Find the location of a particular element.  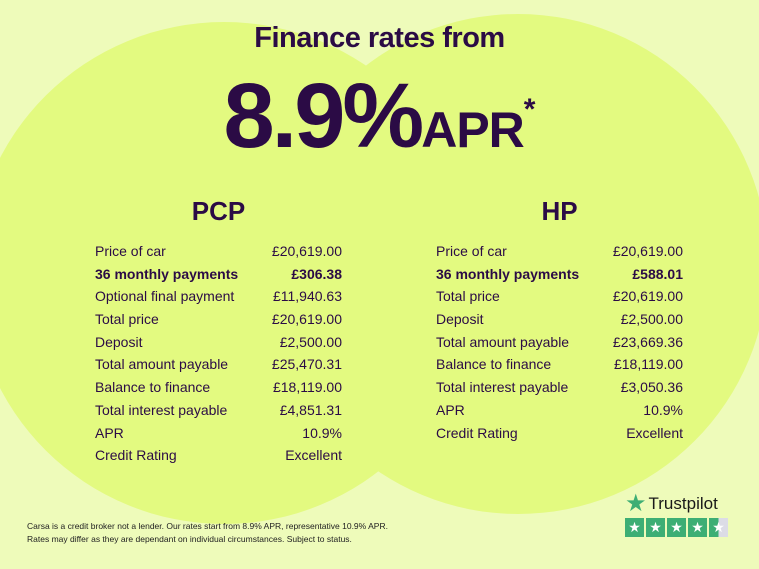

hp-row: APR 10.9% is located at coordinates (559, 410).